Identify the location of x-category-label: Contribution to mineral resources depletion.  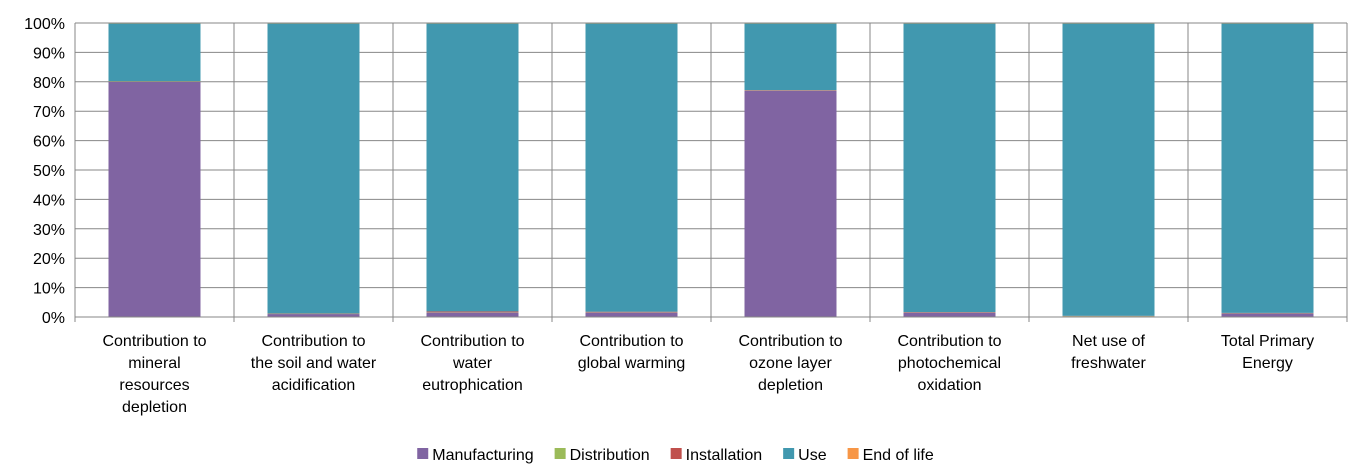
(154, 374).